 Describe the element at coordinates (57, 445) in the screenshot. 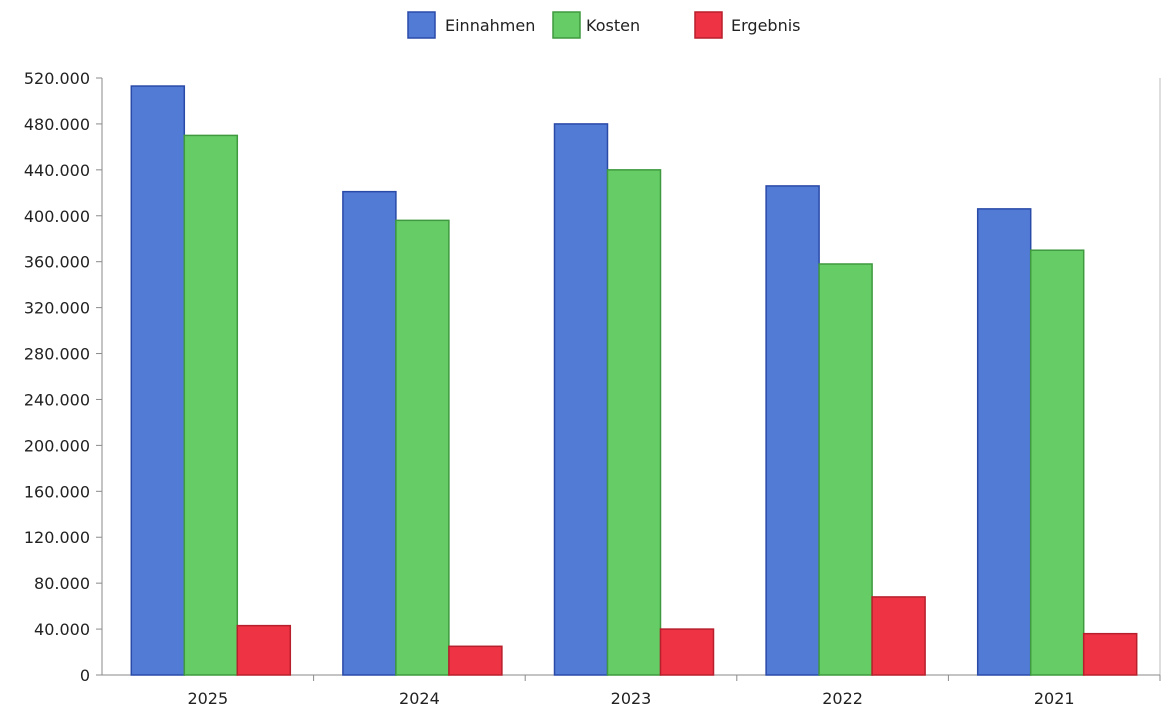

I see `y-tick-label: 200.000` at that location.